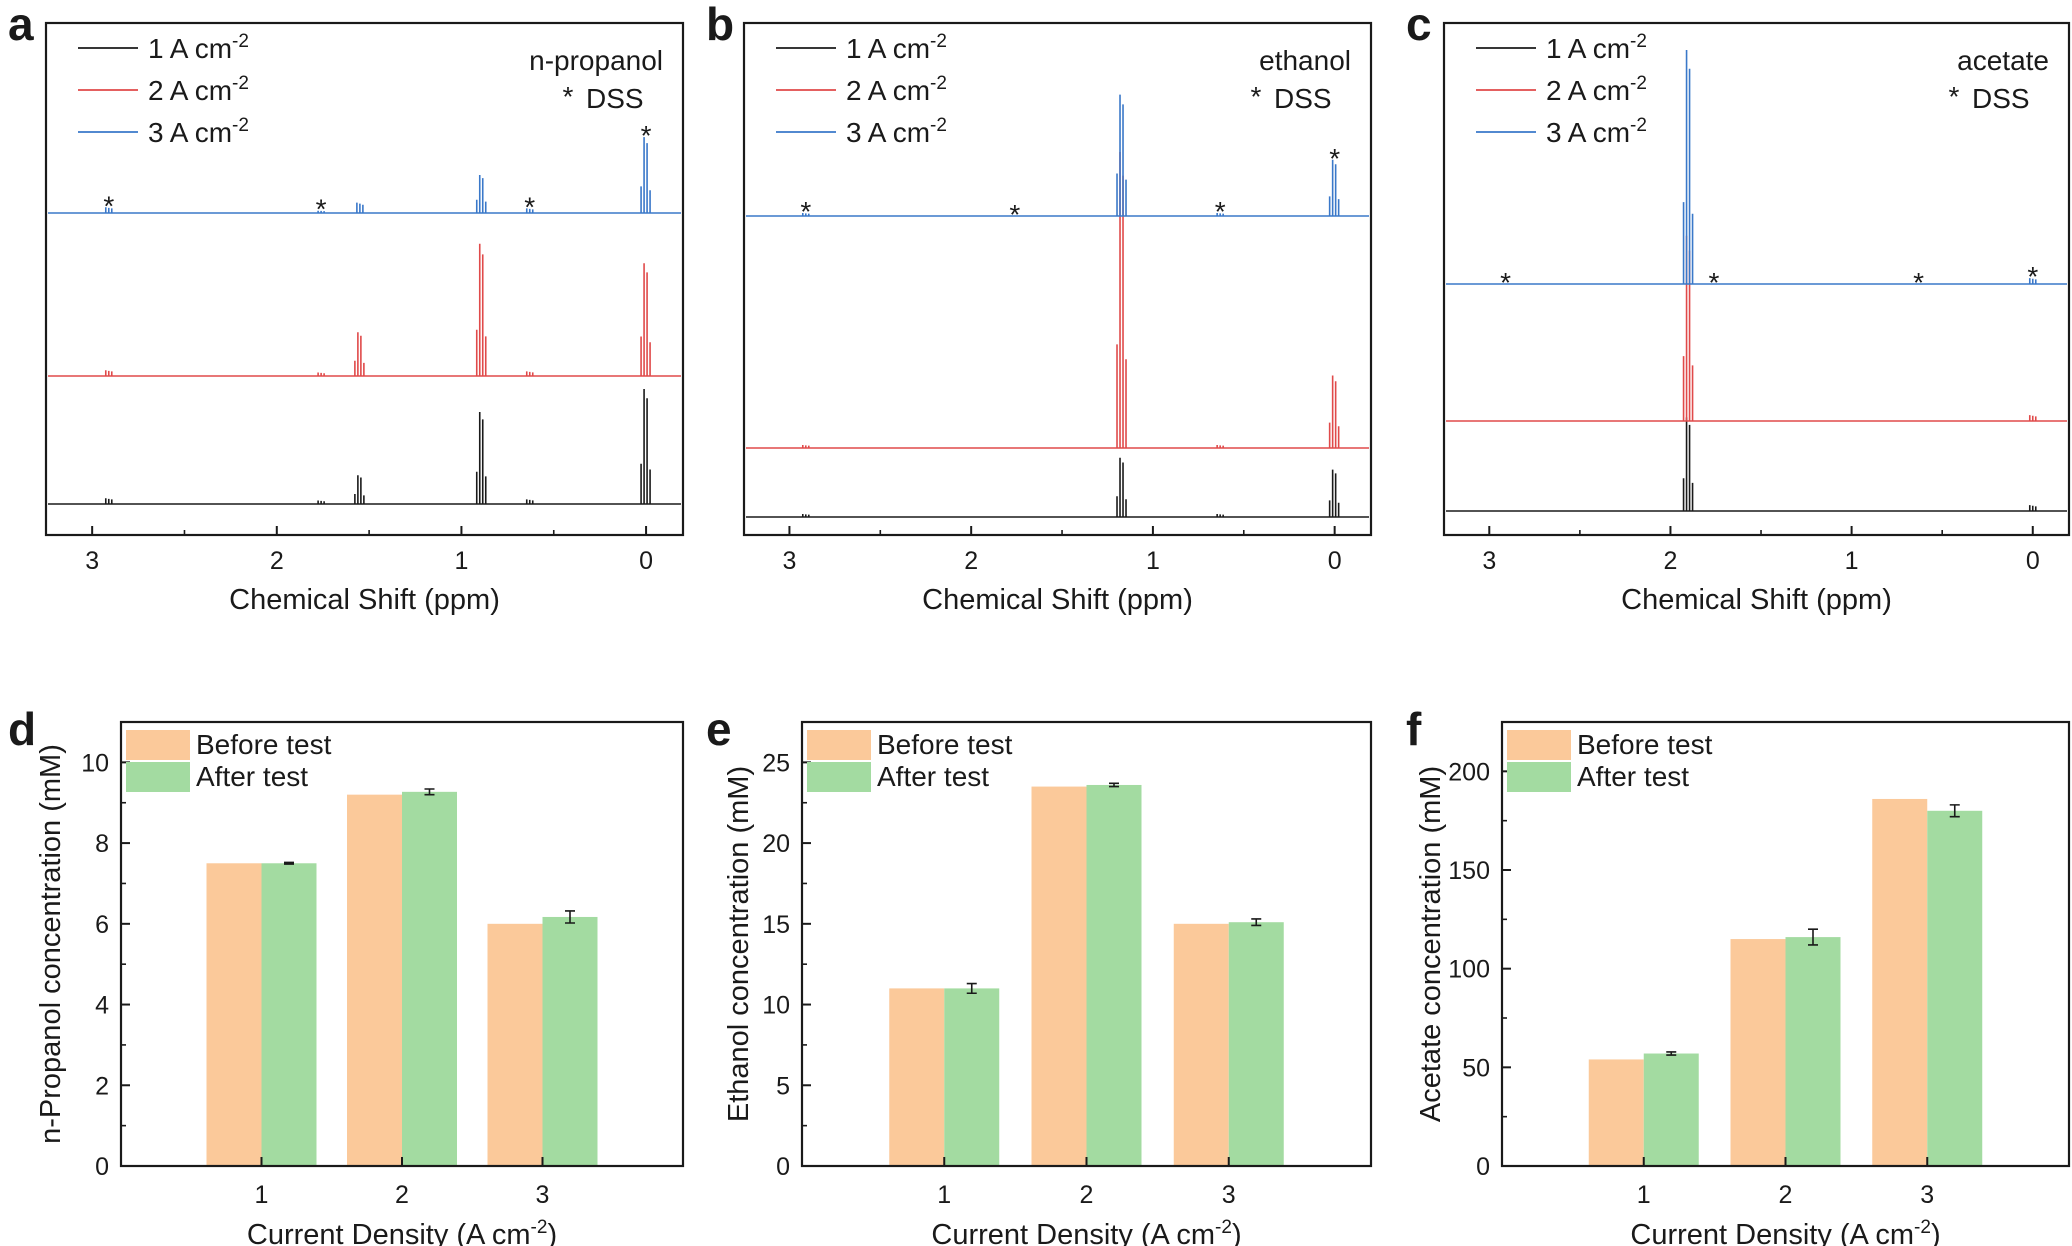 The image size is (2072, 1246). Describe the element at coordinates (1469, 871) in the screenshot. I see `y-tick-label: 150` at that location.